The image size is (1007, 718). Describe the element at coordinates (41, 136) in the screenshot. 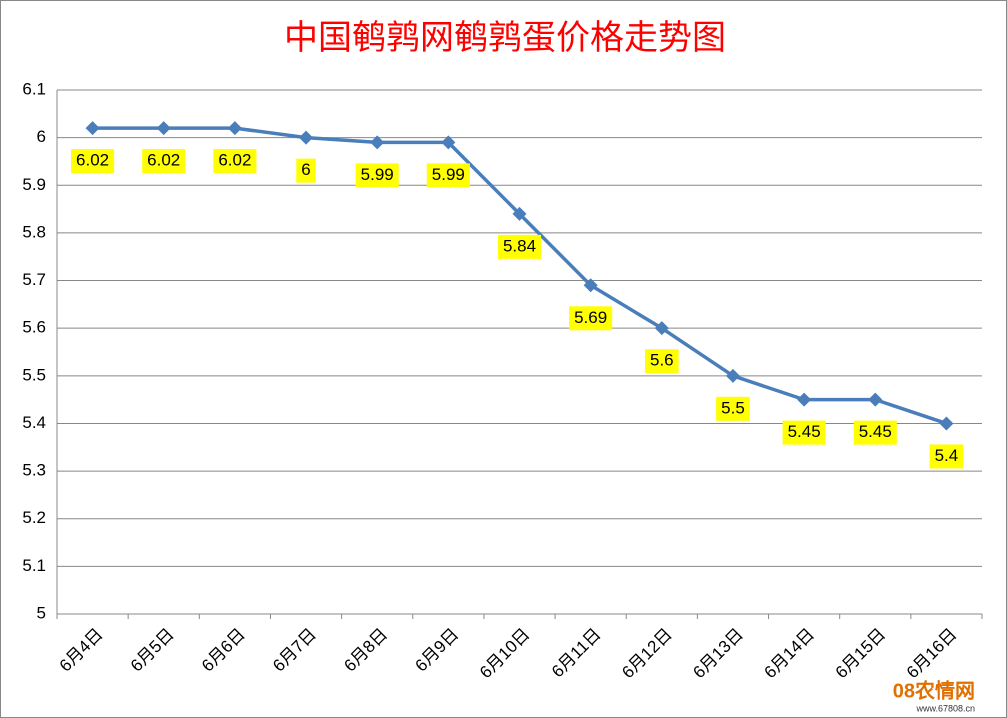

I see `y-tick-label: 6` at that location.